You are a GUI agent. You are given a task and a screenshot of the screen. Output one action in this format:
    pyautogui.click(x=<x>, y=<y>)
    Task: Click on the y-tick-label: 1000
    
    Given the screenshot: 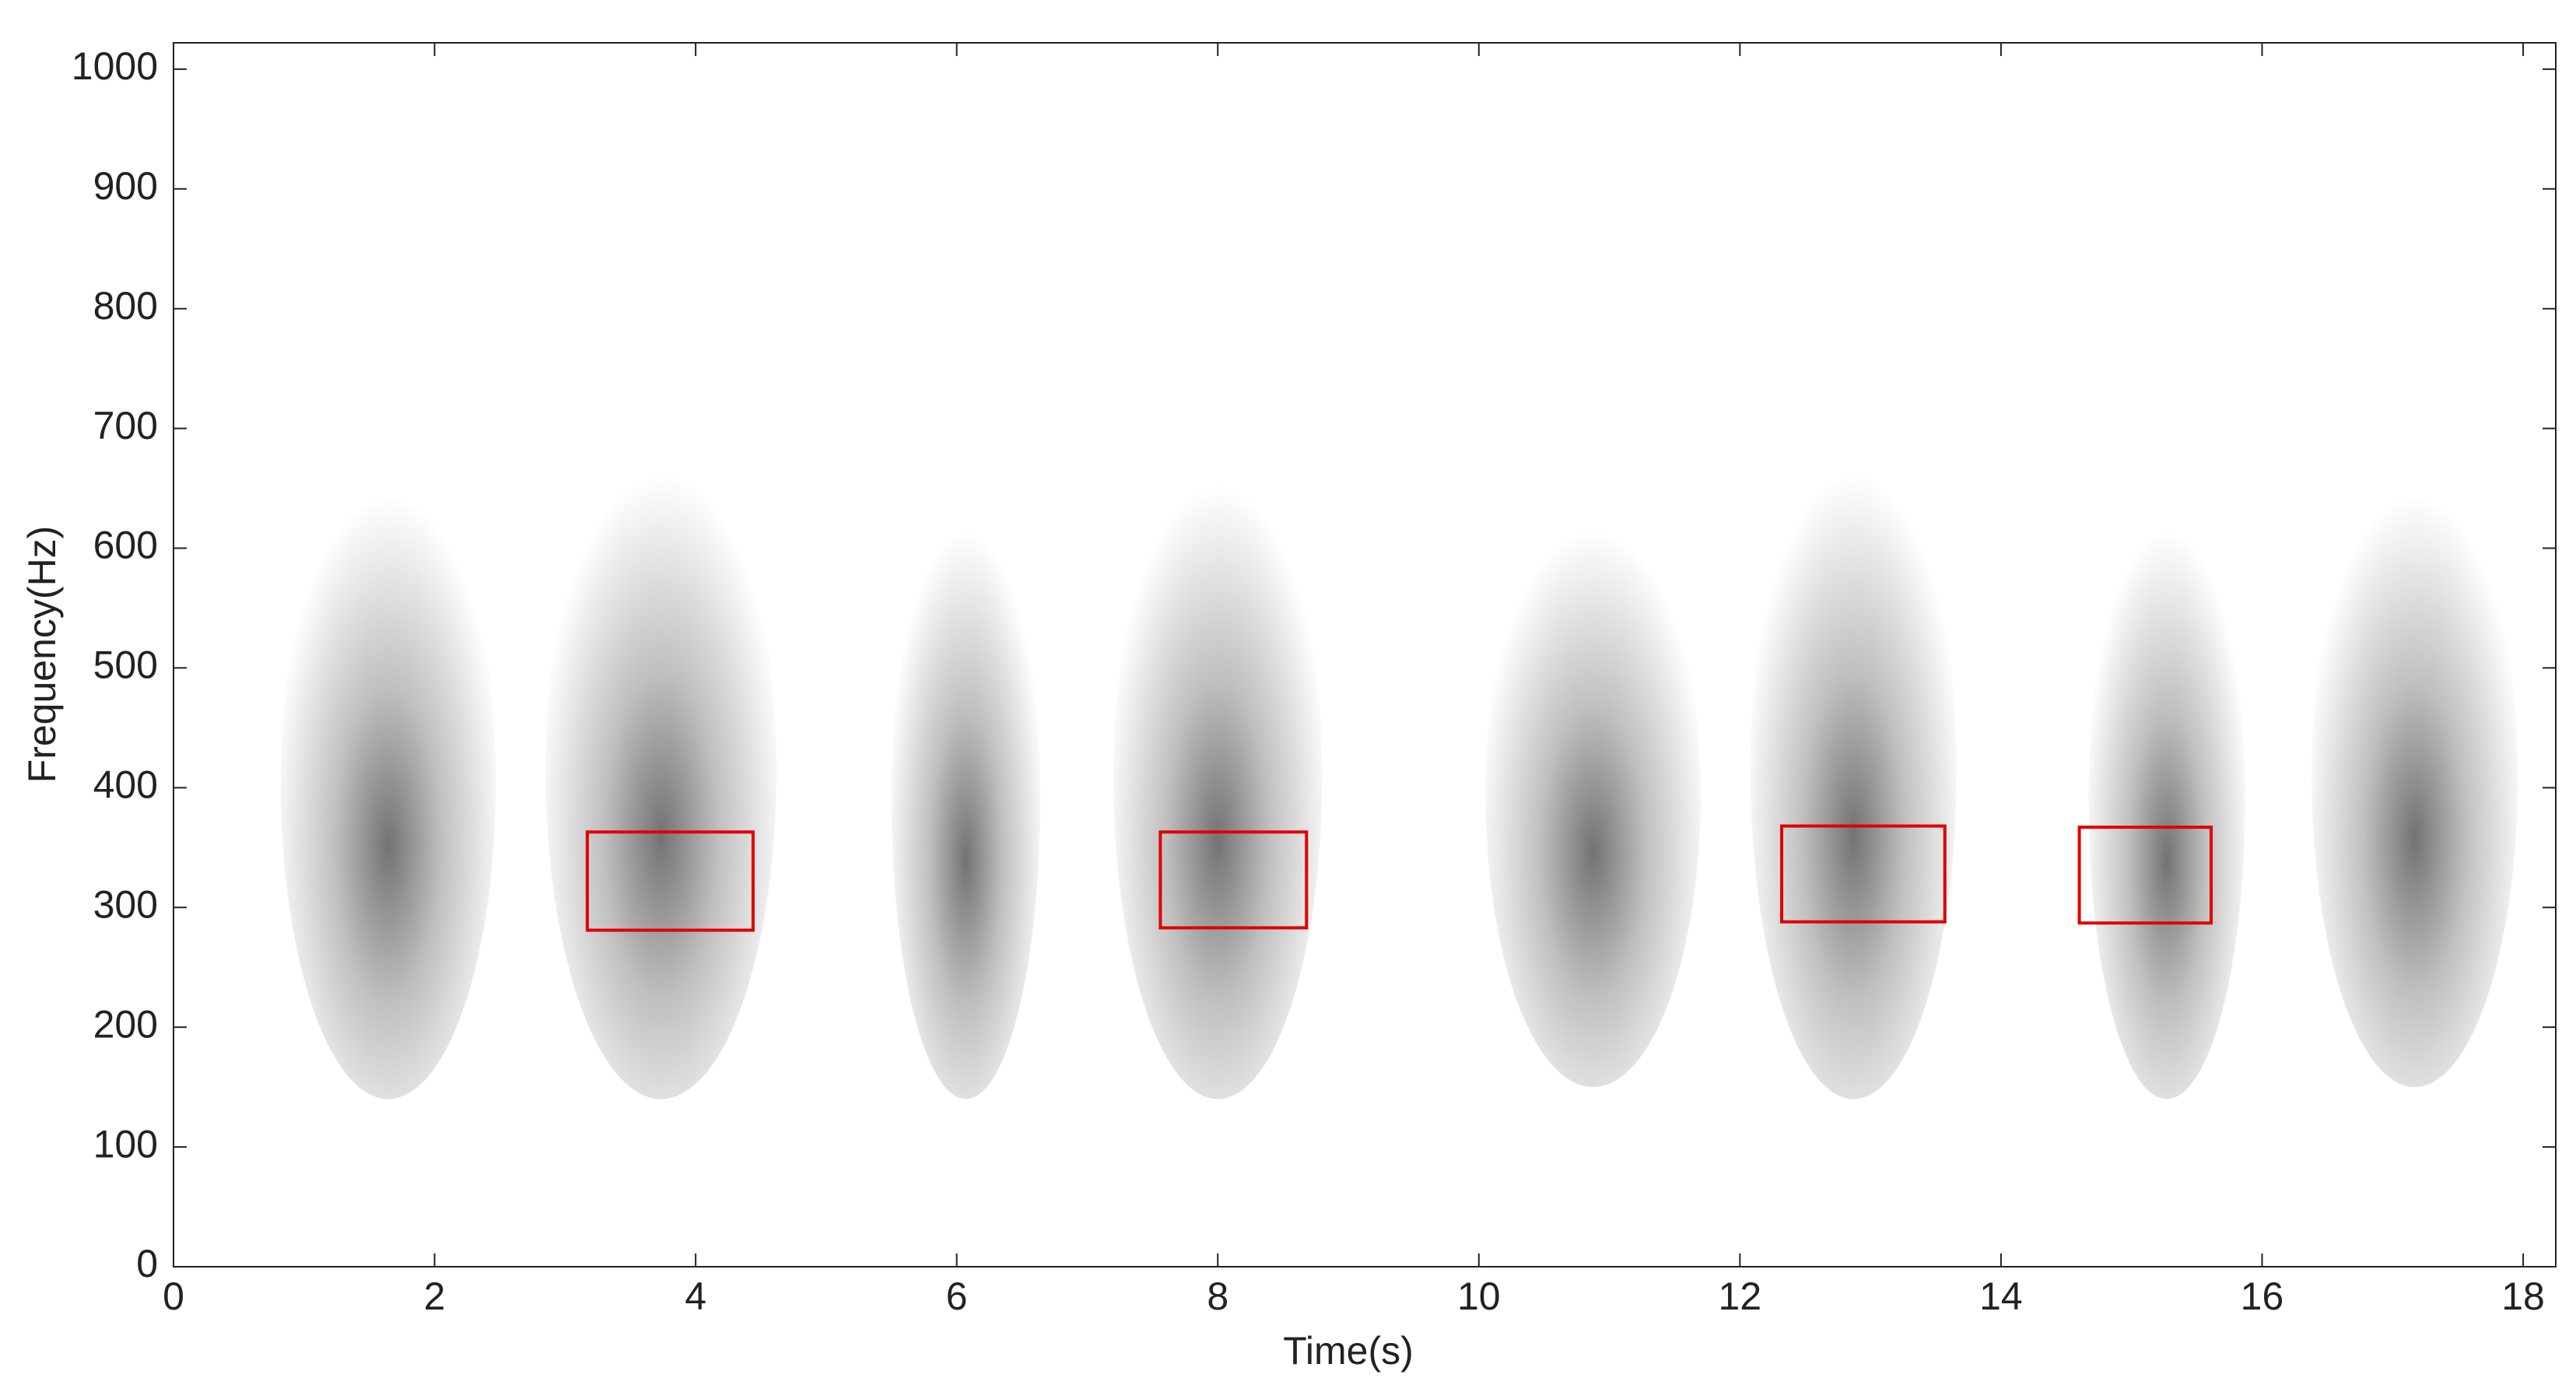 What is the action you would take?
    pyautogui.click(x=115, y=66)
    